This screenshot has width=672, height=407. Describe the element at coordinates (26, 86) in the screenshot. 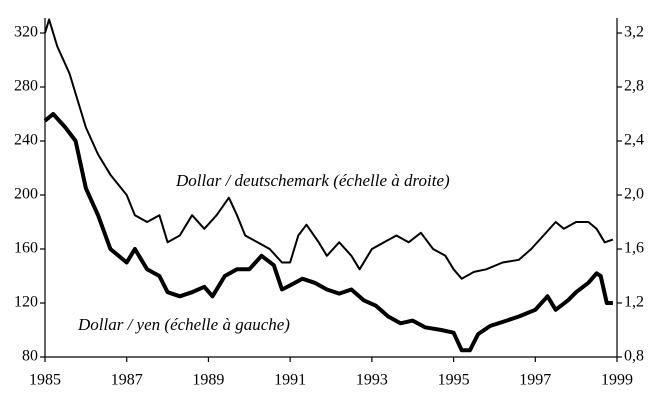

I see `y-tick-label: 280` at that location.